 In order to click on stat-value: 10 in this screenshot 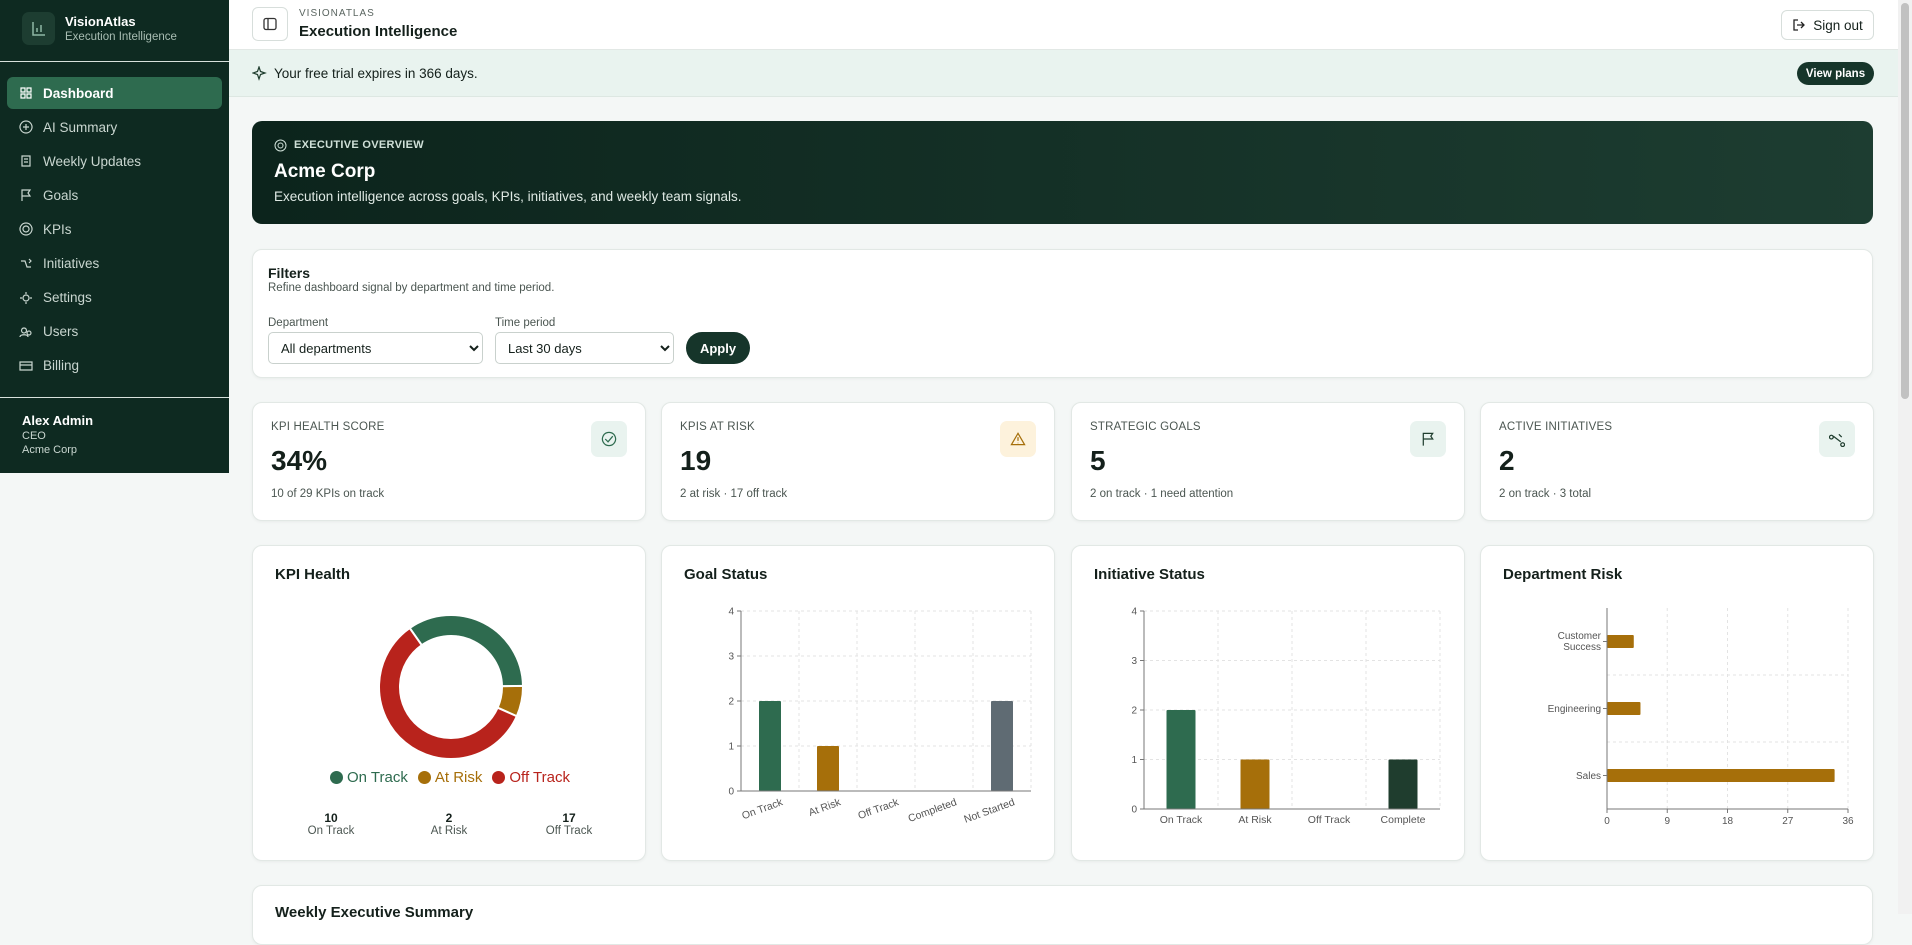, I will do `click(331, 818)`.